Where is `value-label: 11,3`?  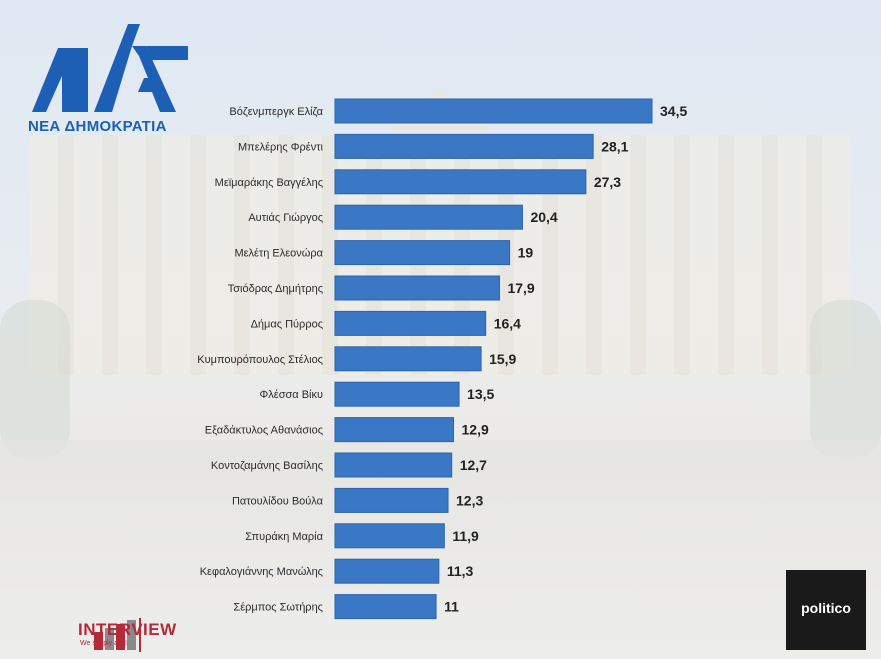
value-label: 11,3 is located at coordinates (460, 571).